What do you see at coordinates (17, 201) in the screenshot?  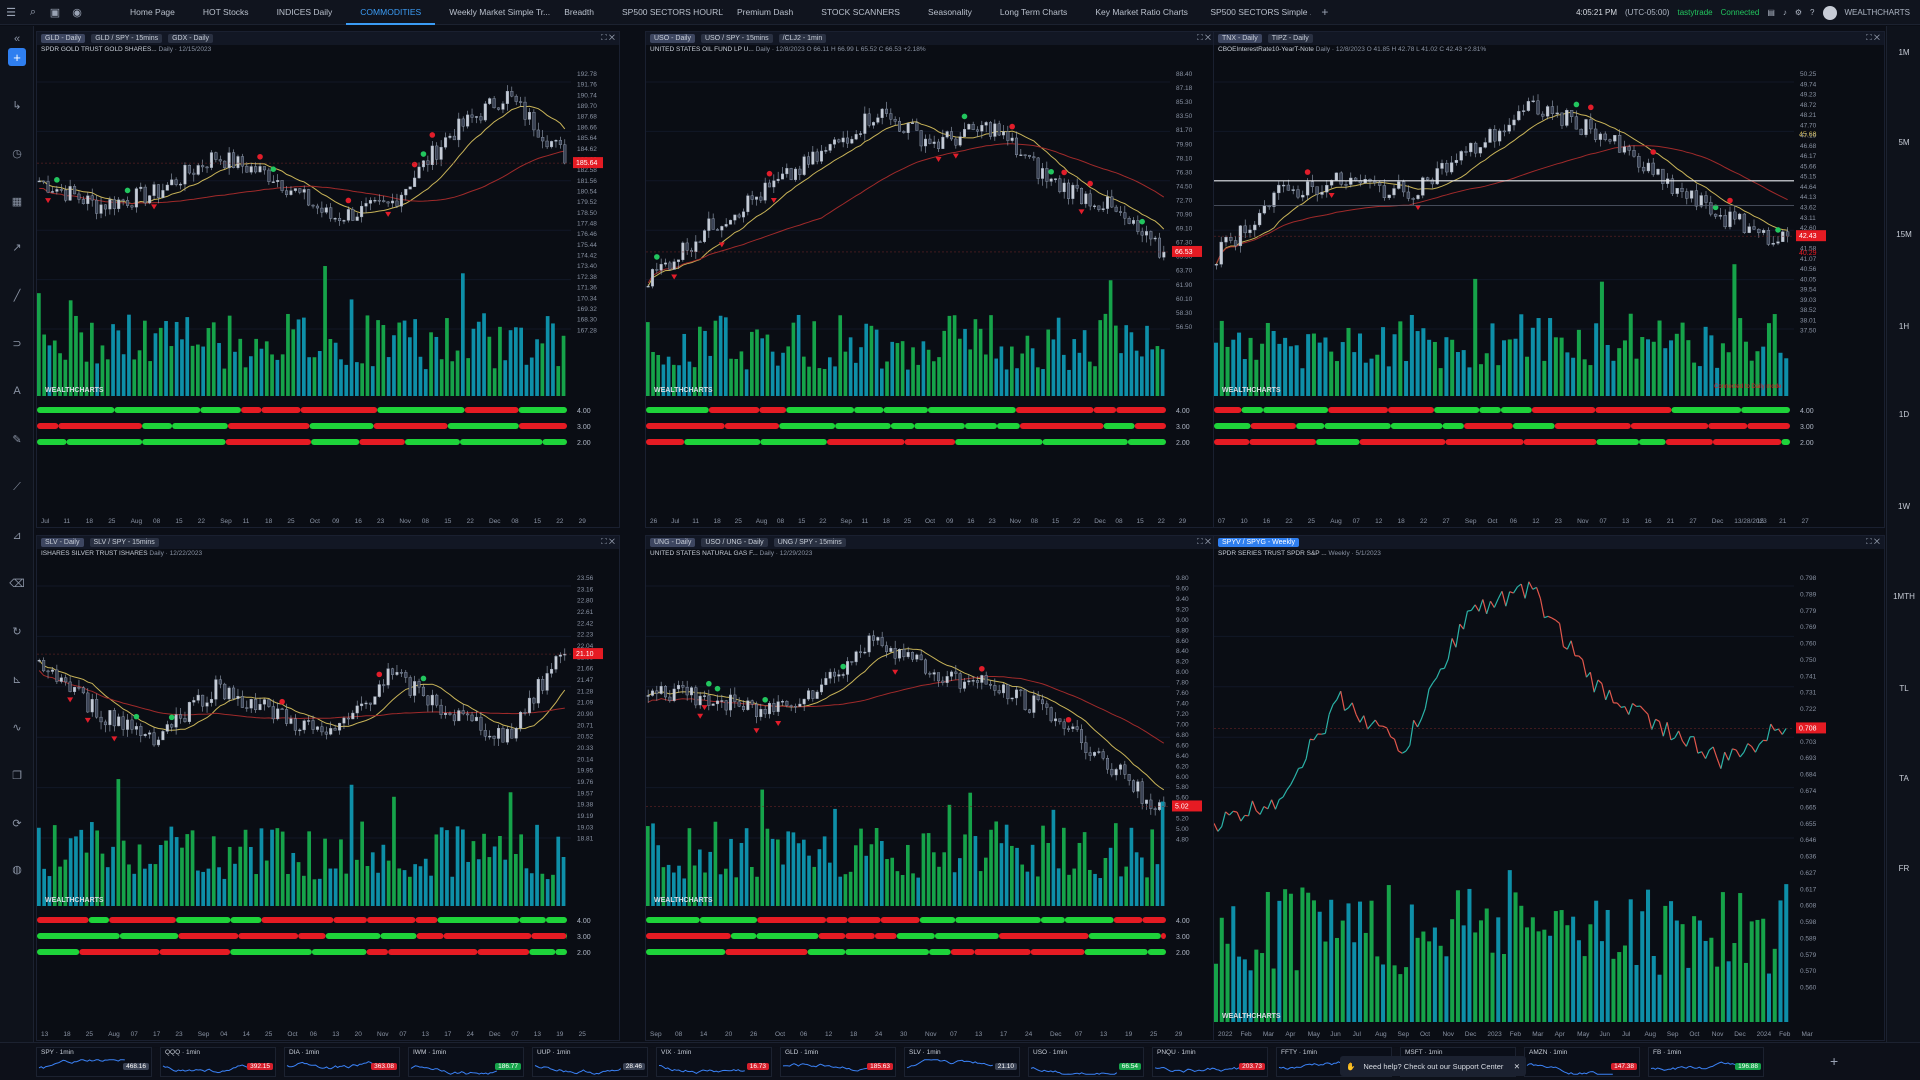 I see `calendar-icon: ▦` at bounding box center [17, 201].